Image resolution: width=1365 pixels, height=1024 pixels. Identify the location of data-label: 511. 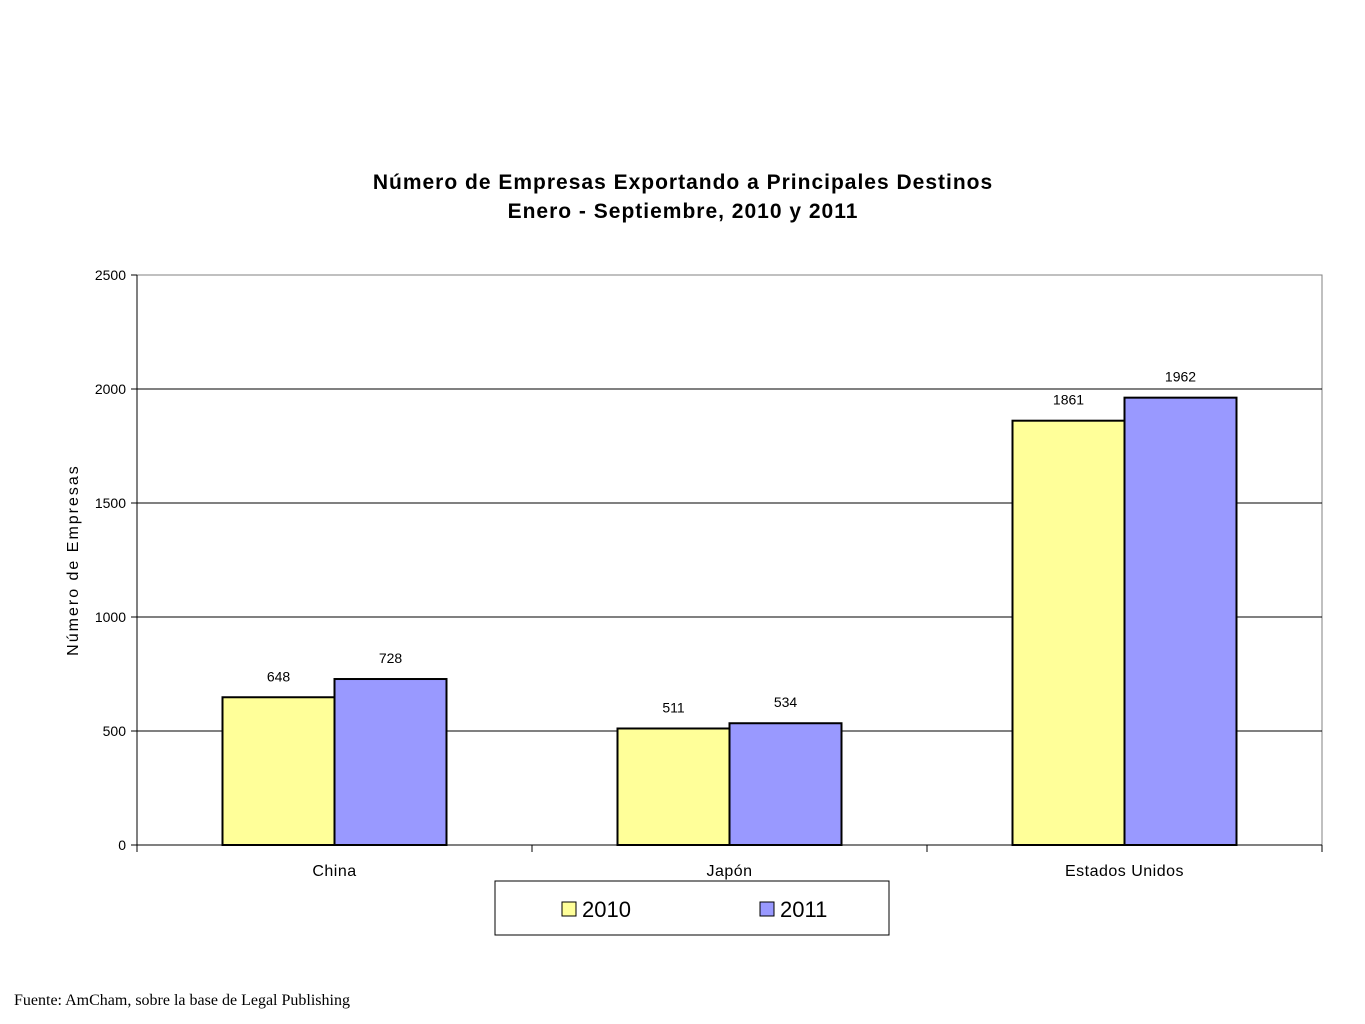
(673, 707).